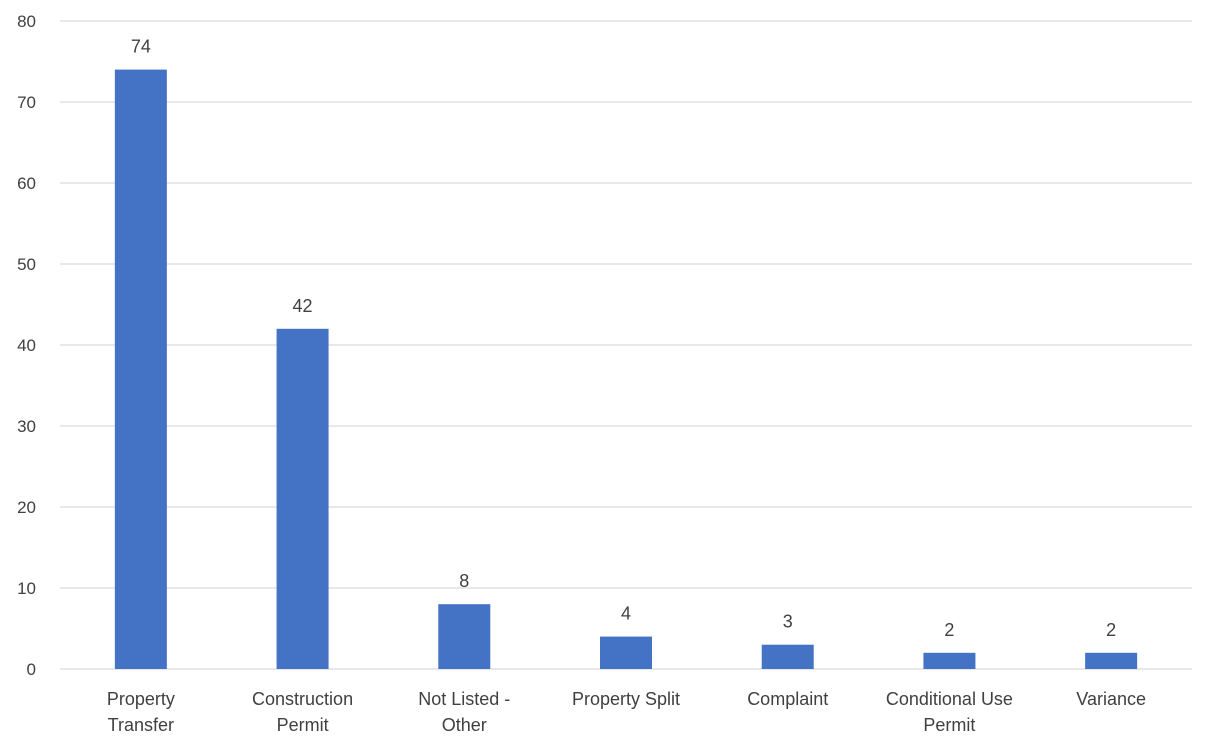 The height and width of the screenshot is (747, 1206). I want to click on x-category-label-line: Property Split, so click(626, 699).